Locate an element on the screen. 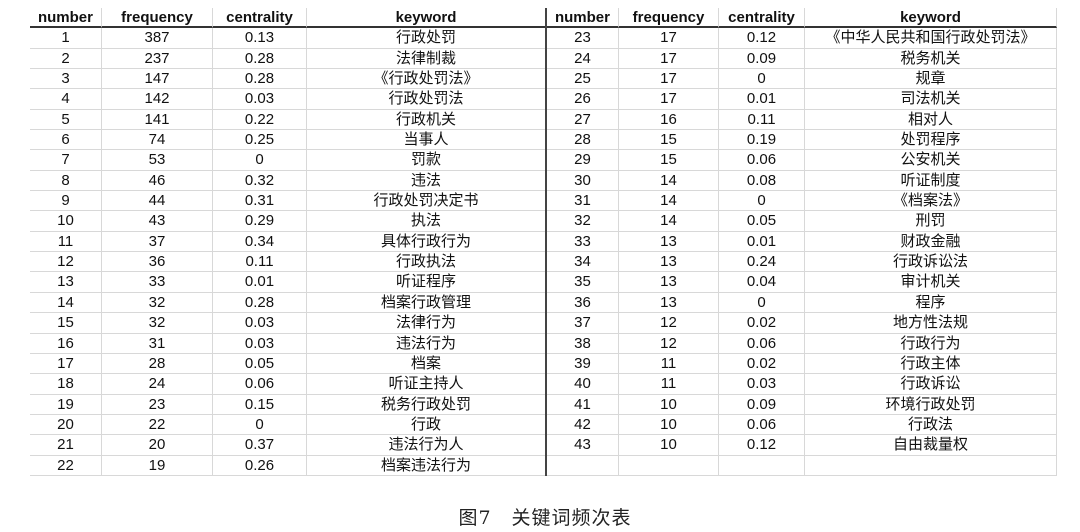  cell-frequency: 32 is located at coordinates (157, 323).